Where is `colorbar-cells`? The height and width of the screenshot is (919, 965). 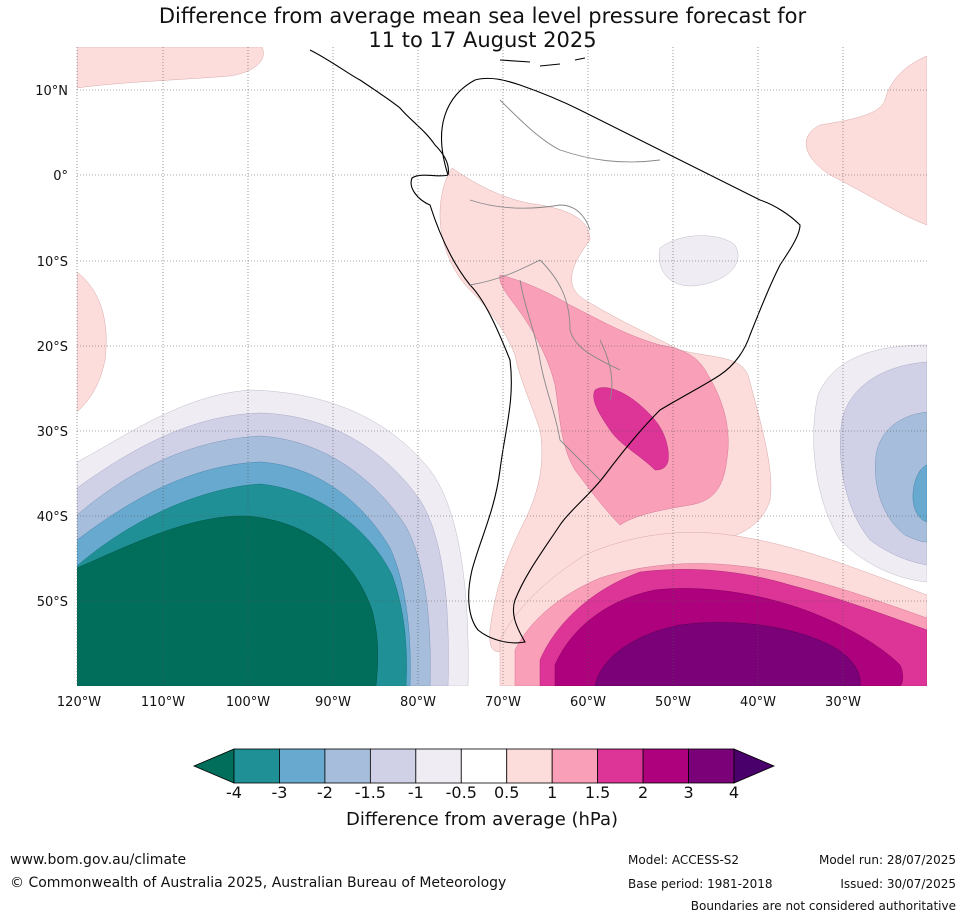
colorbar-cells is located at coordinates (484, 766).